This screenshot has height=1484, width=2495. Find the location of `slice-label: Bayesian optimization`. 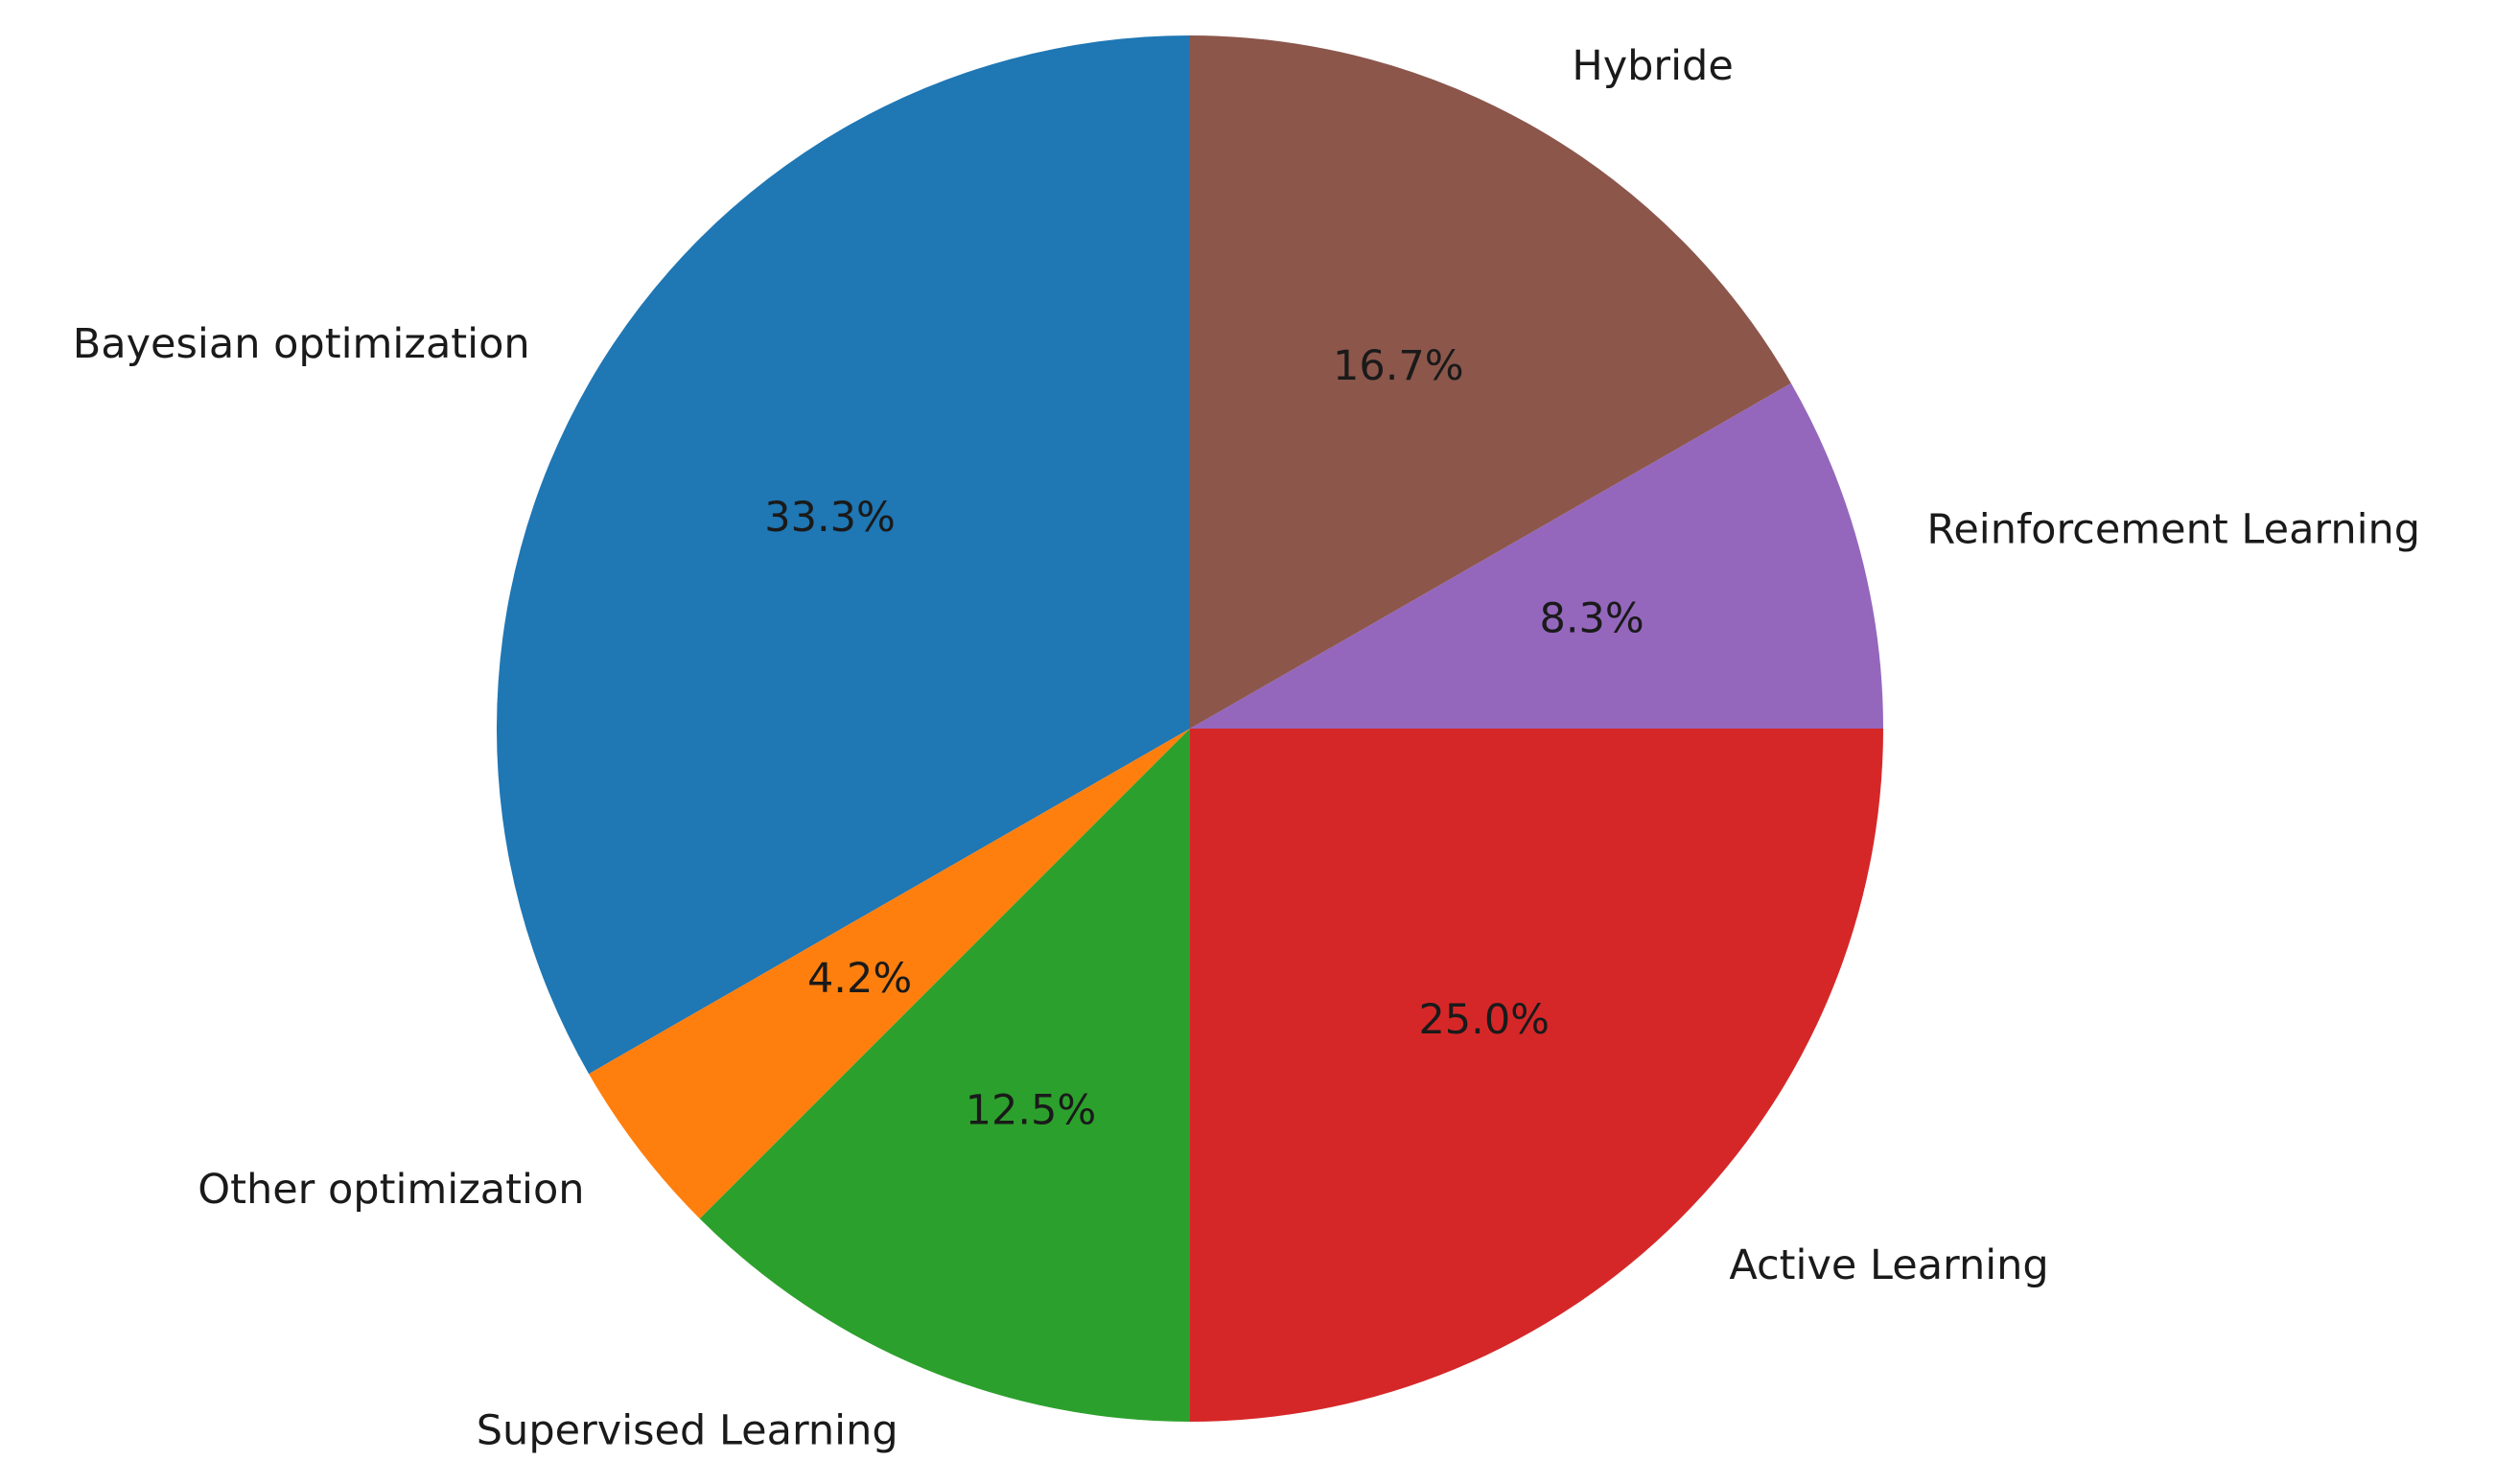

slice-label: Bayesian optimization is located at coordinates (301, 344).